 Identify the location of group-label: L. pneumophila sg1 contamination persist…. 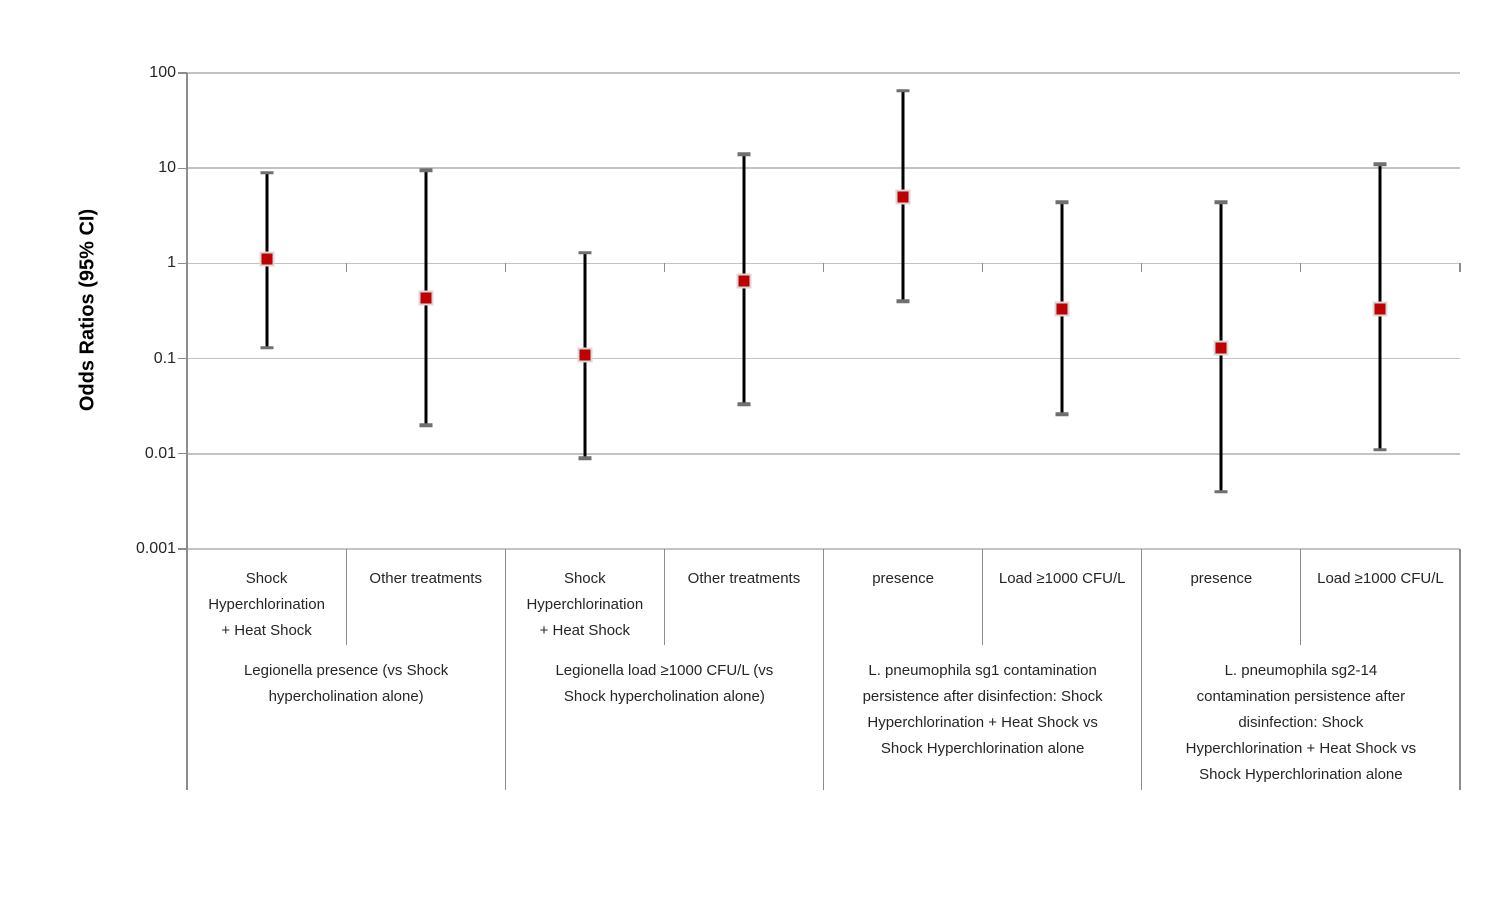
(982, 709).